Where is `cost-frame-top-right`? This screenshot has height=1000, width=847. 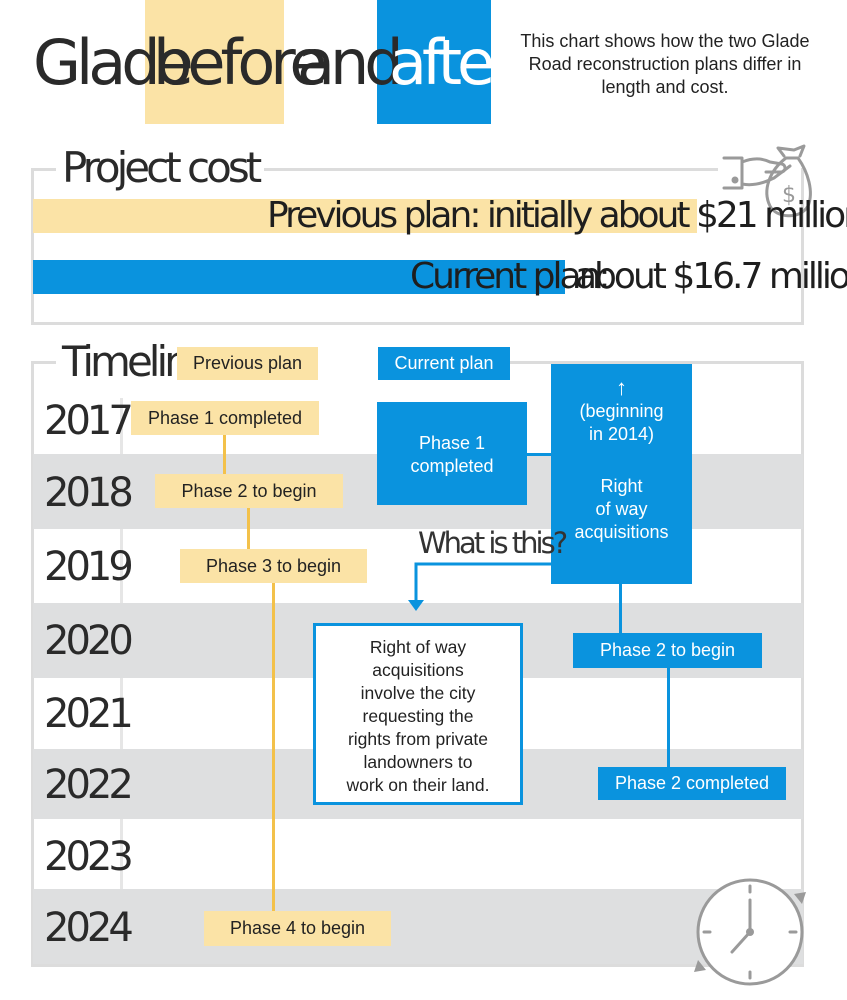
cost-frame-top-right is located at coordinates (470, 169).